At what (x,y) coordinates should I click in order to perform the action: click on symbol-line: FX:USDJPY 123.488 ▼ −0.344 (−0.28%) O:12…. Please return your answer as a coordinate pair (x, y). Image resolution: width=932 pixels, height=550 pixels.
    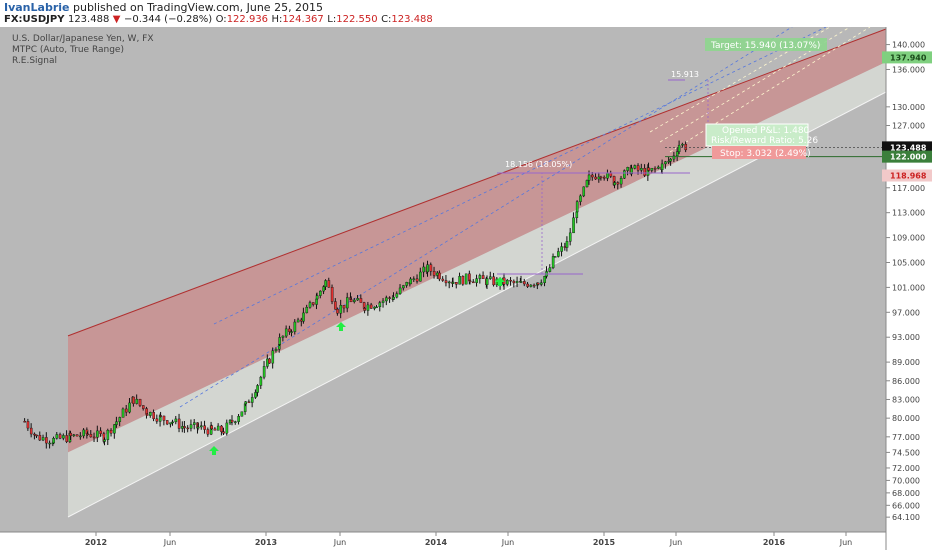
    Looking at the image, I should click on (218, 19).